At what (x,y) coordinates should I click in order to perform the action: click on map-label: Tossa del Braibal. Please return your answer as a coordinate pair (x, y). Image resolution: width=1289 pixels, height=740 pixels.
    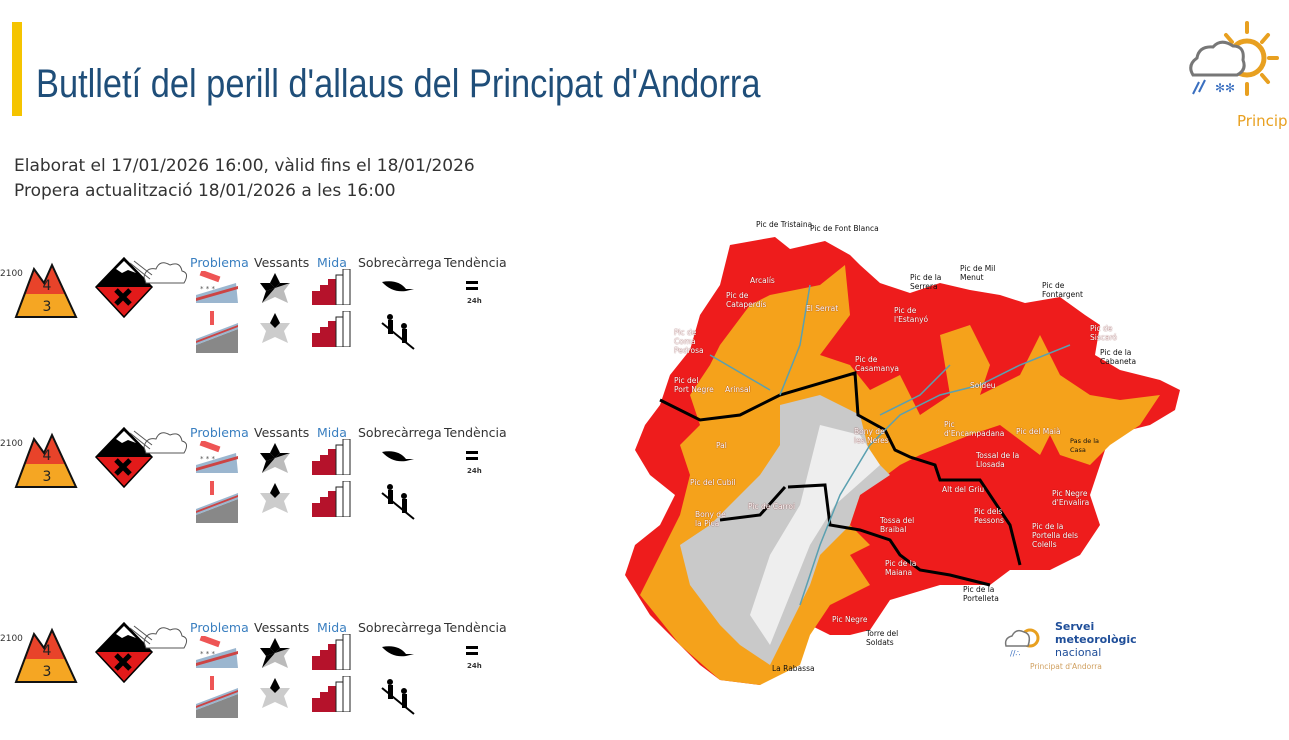
    Looking at the image, I should click on (897, 525).